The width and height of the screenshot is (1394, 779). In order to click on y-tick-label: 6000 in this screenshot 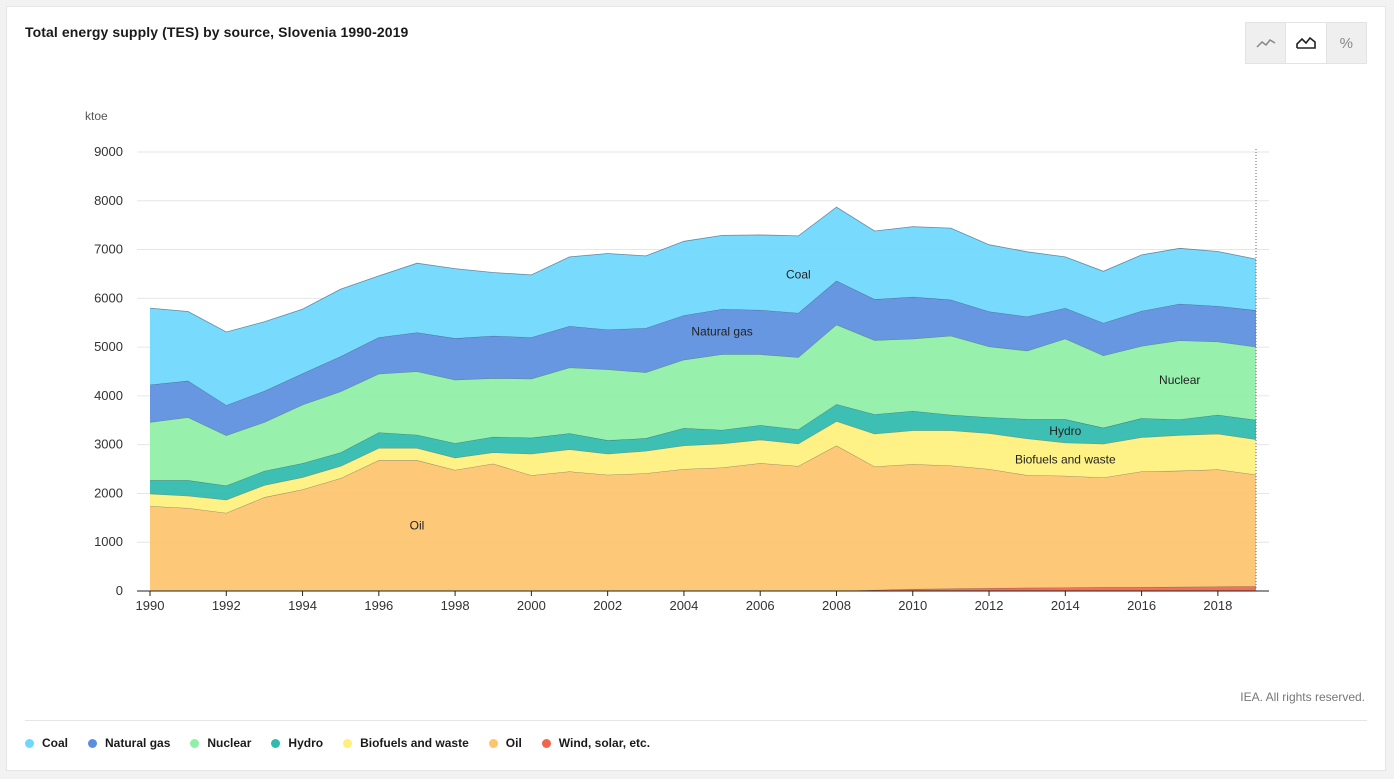, I will do `click(108, 297)`.